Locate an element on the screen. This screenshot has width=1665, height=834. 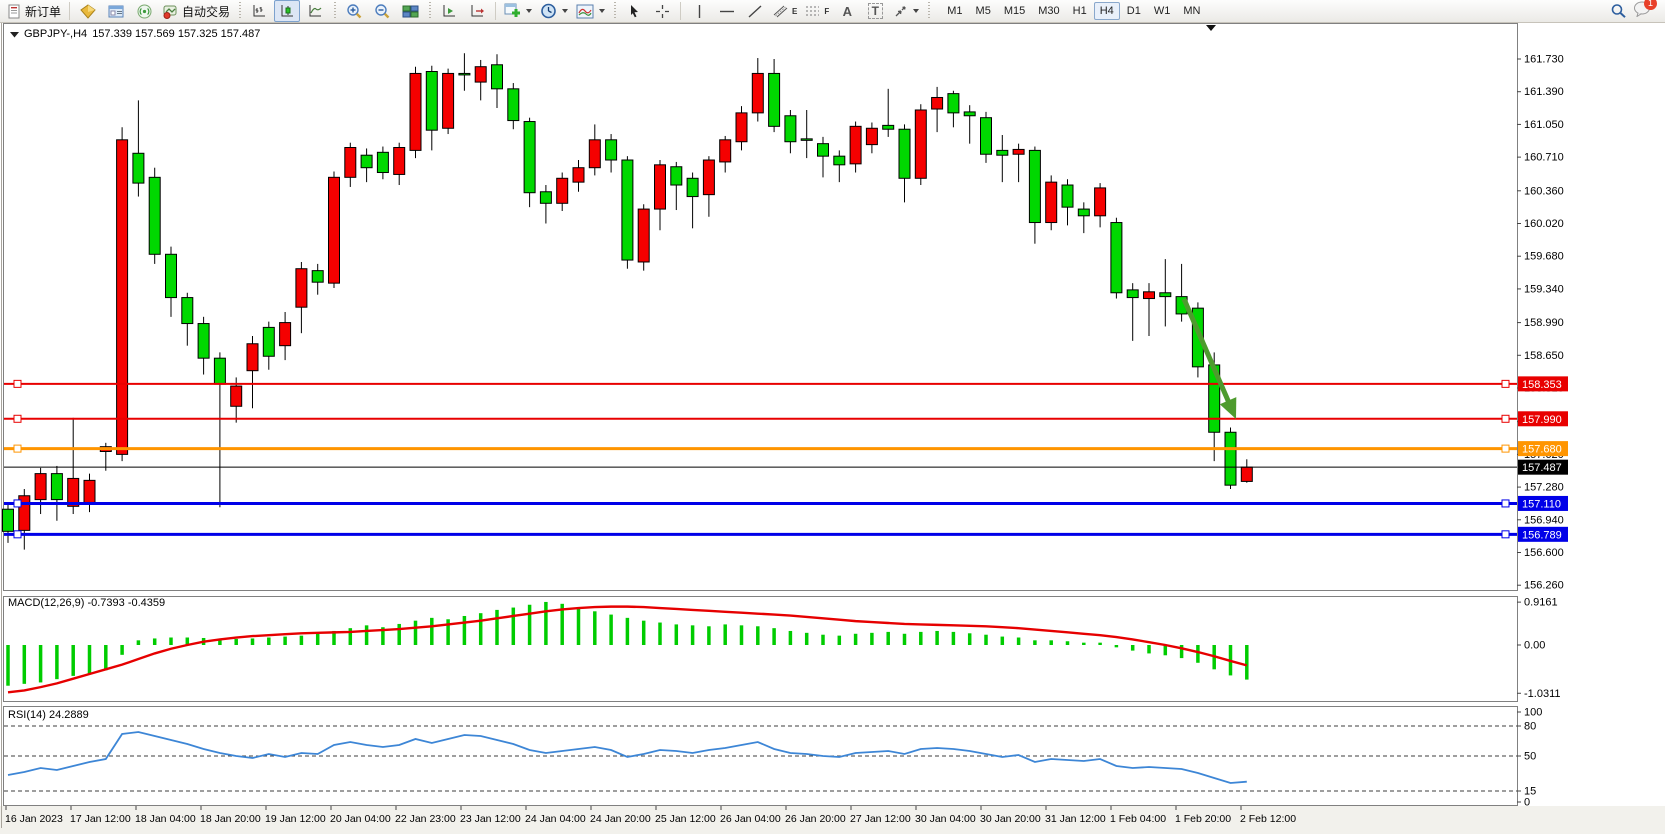
symbol-collapse-icon is located at coordinates (14, 34).